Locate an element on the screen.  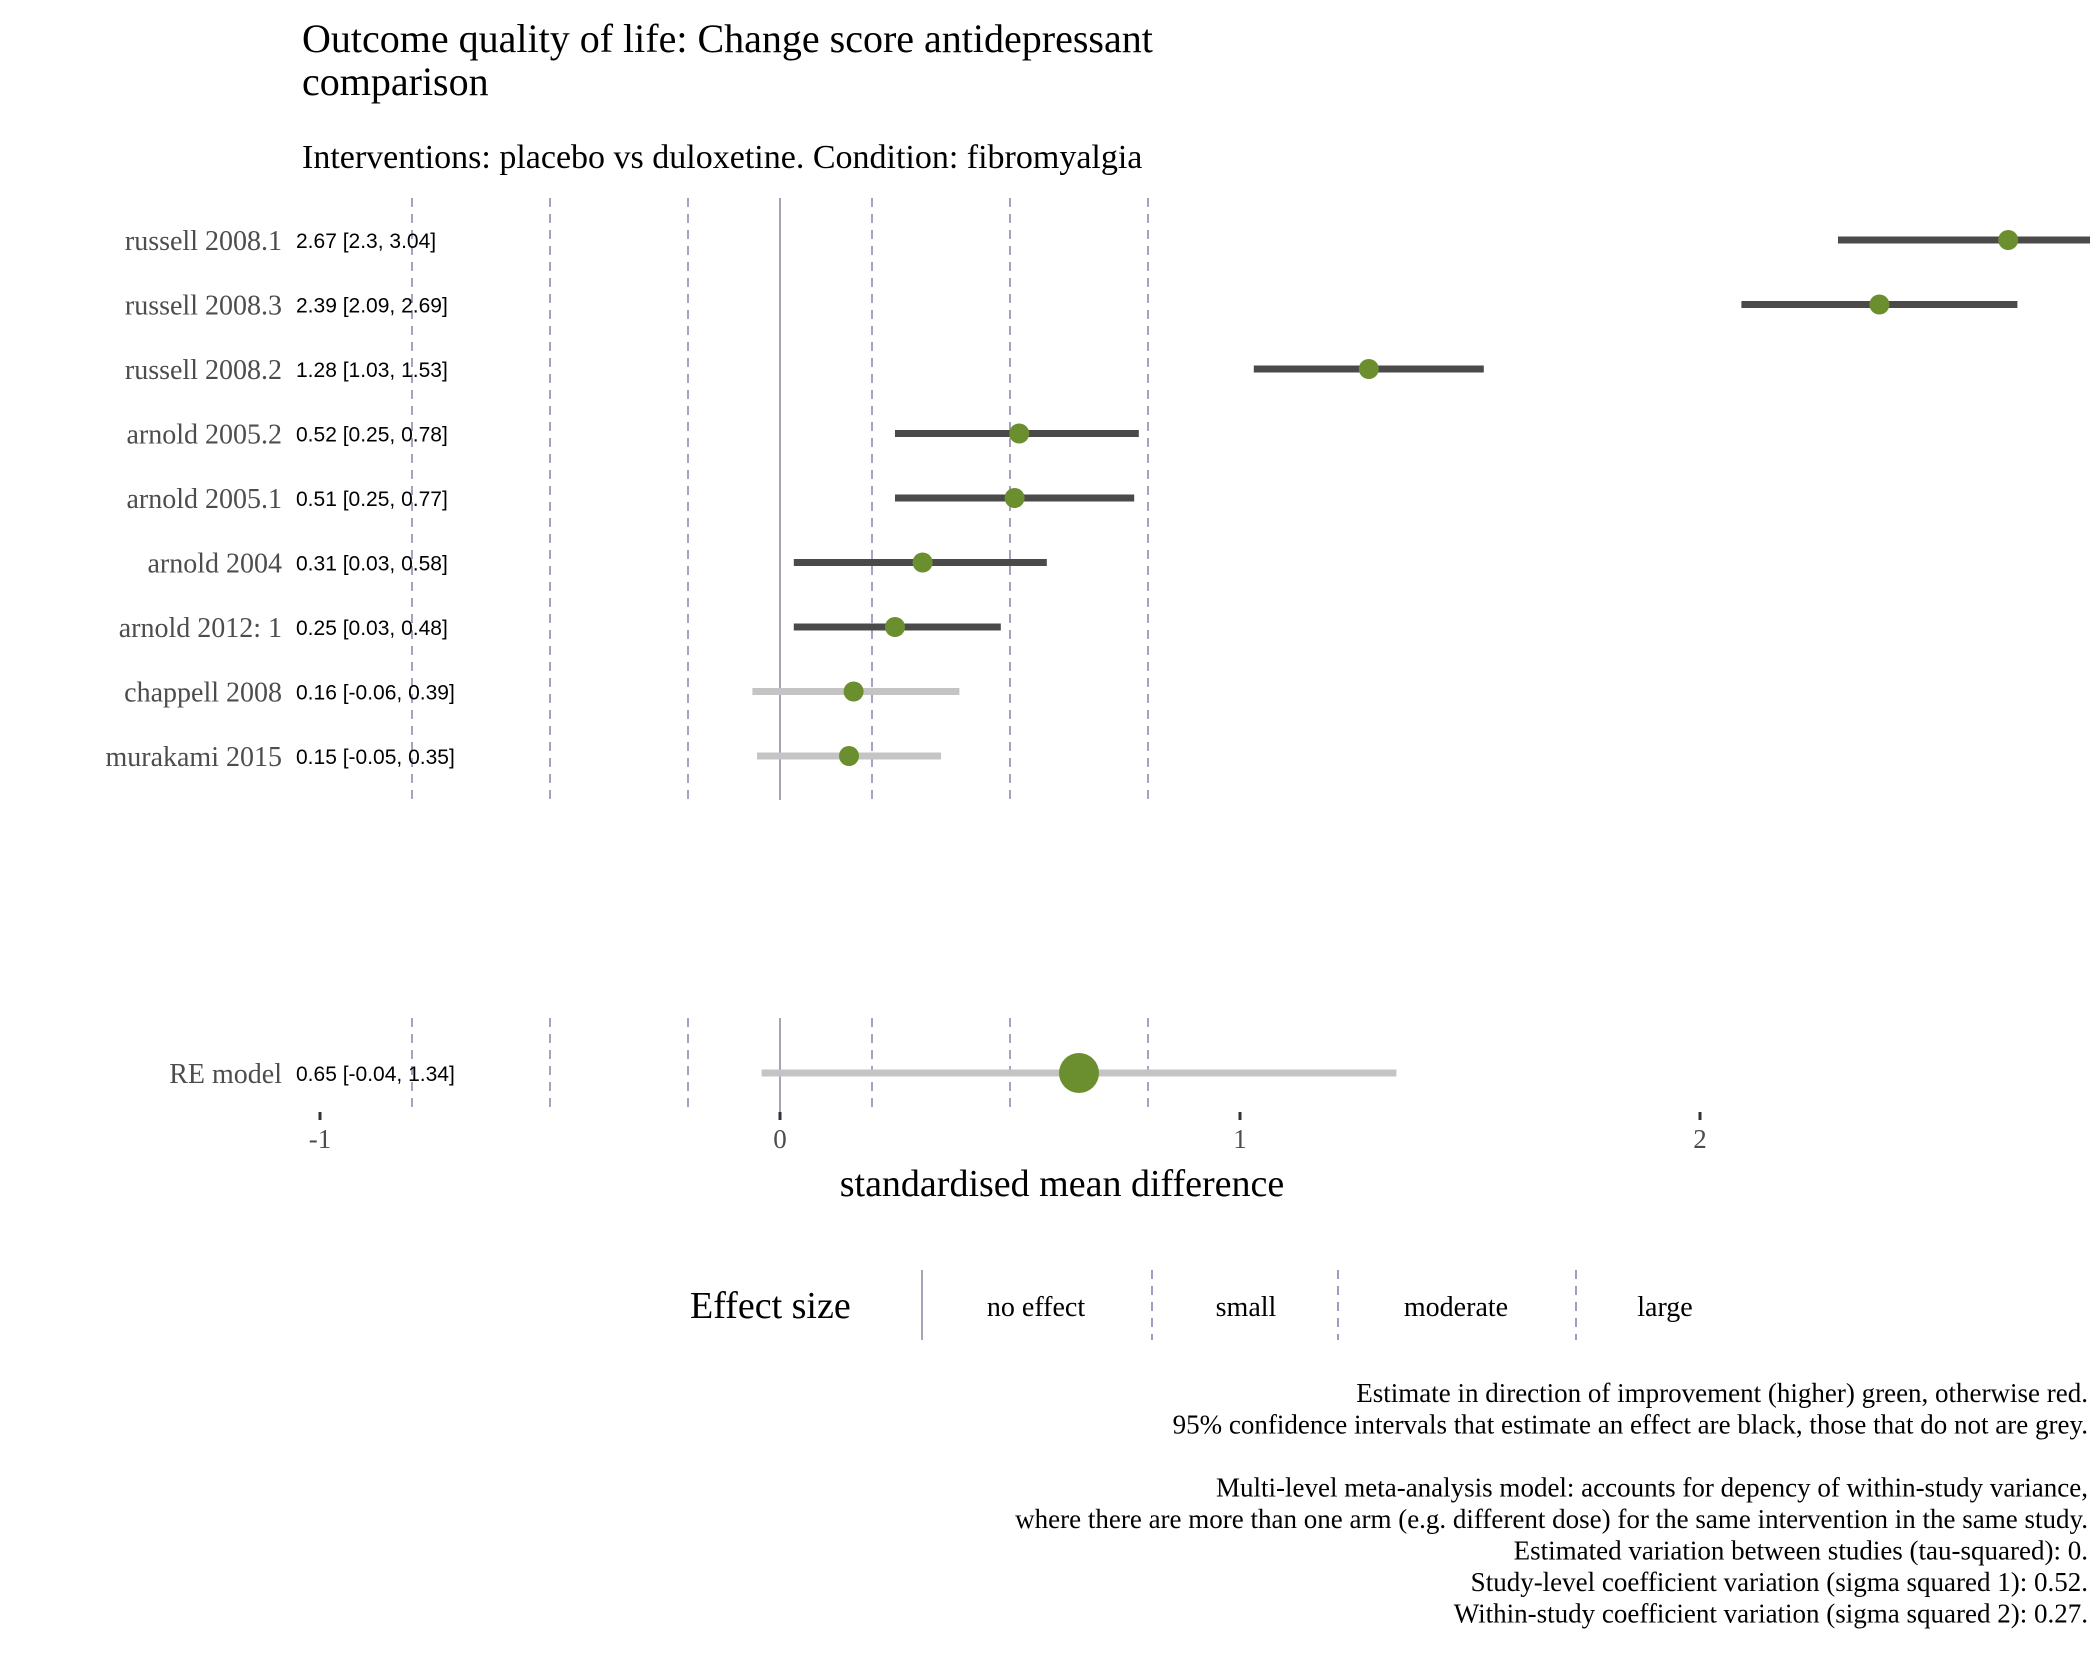
study-label: russell 2008.1 is located at coordinates (203, 241).